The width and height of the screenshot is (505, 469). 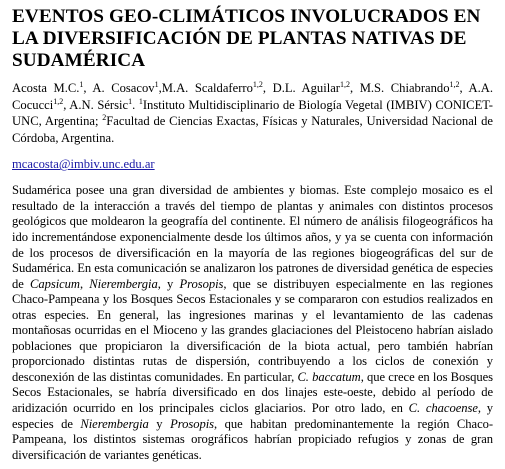 What do you see at coordinates (83, 164) in the screenshot?
I see `email-link: mcacosta@imbiv.unc.edu.ar` at bounding box center [83, 164].